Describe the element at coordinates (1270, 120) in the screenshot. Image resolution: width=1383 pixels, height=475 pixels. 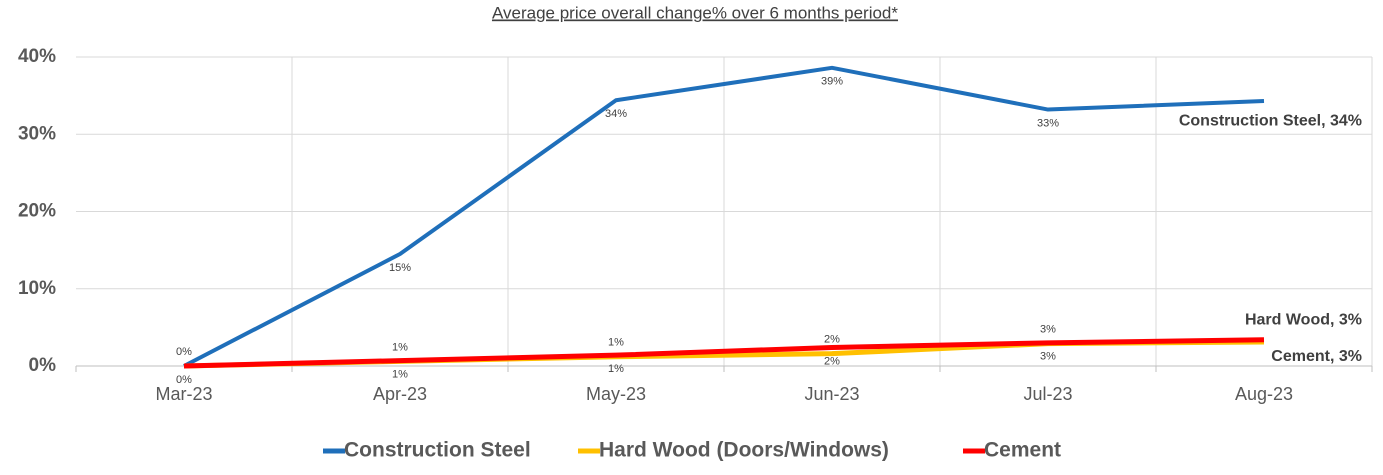
I see `end-label: Construction Steel, 34%` at that location.